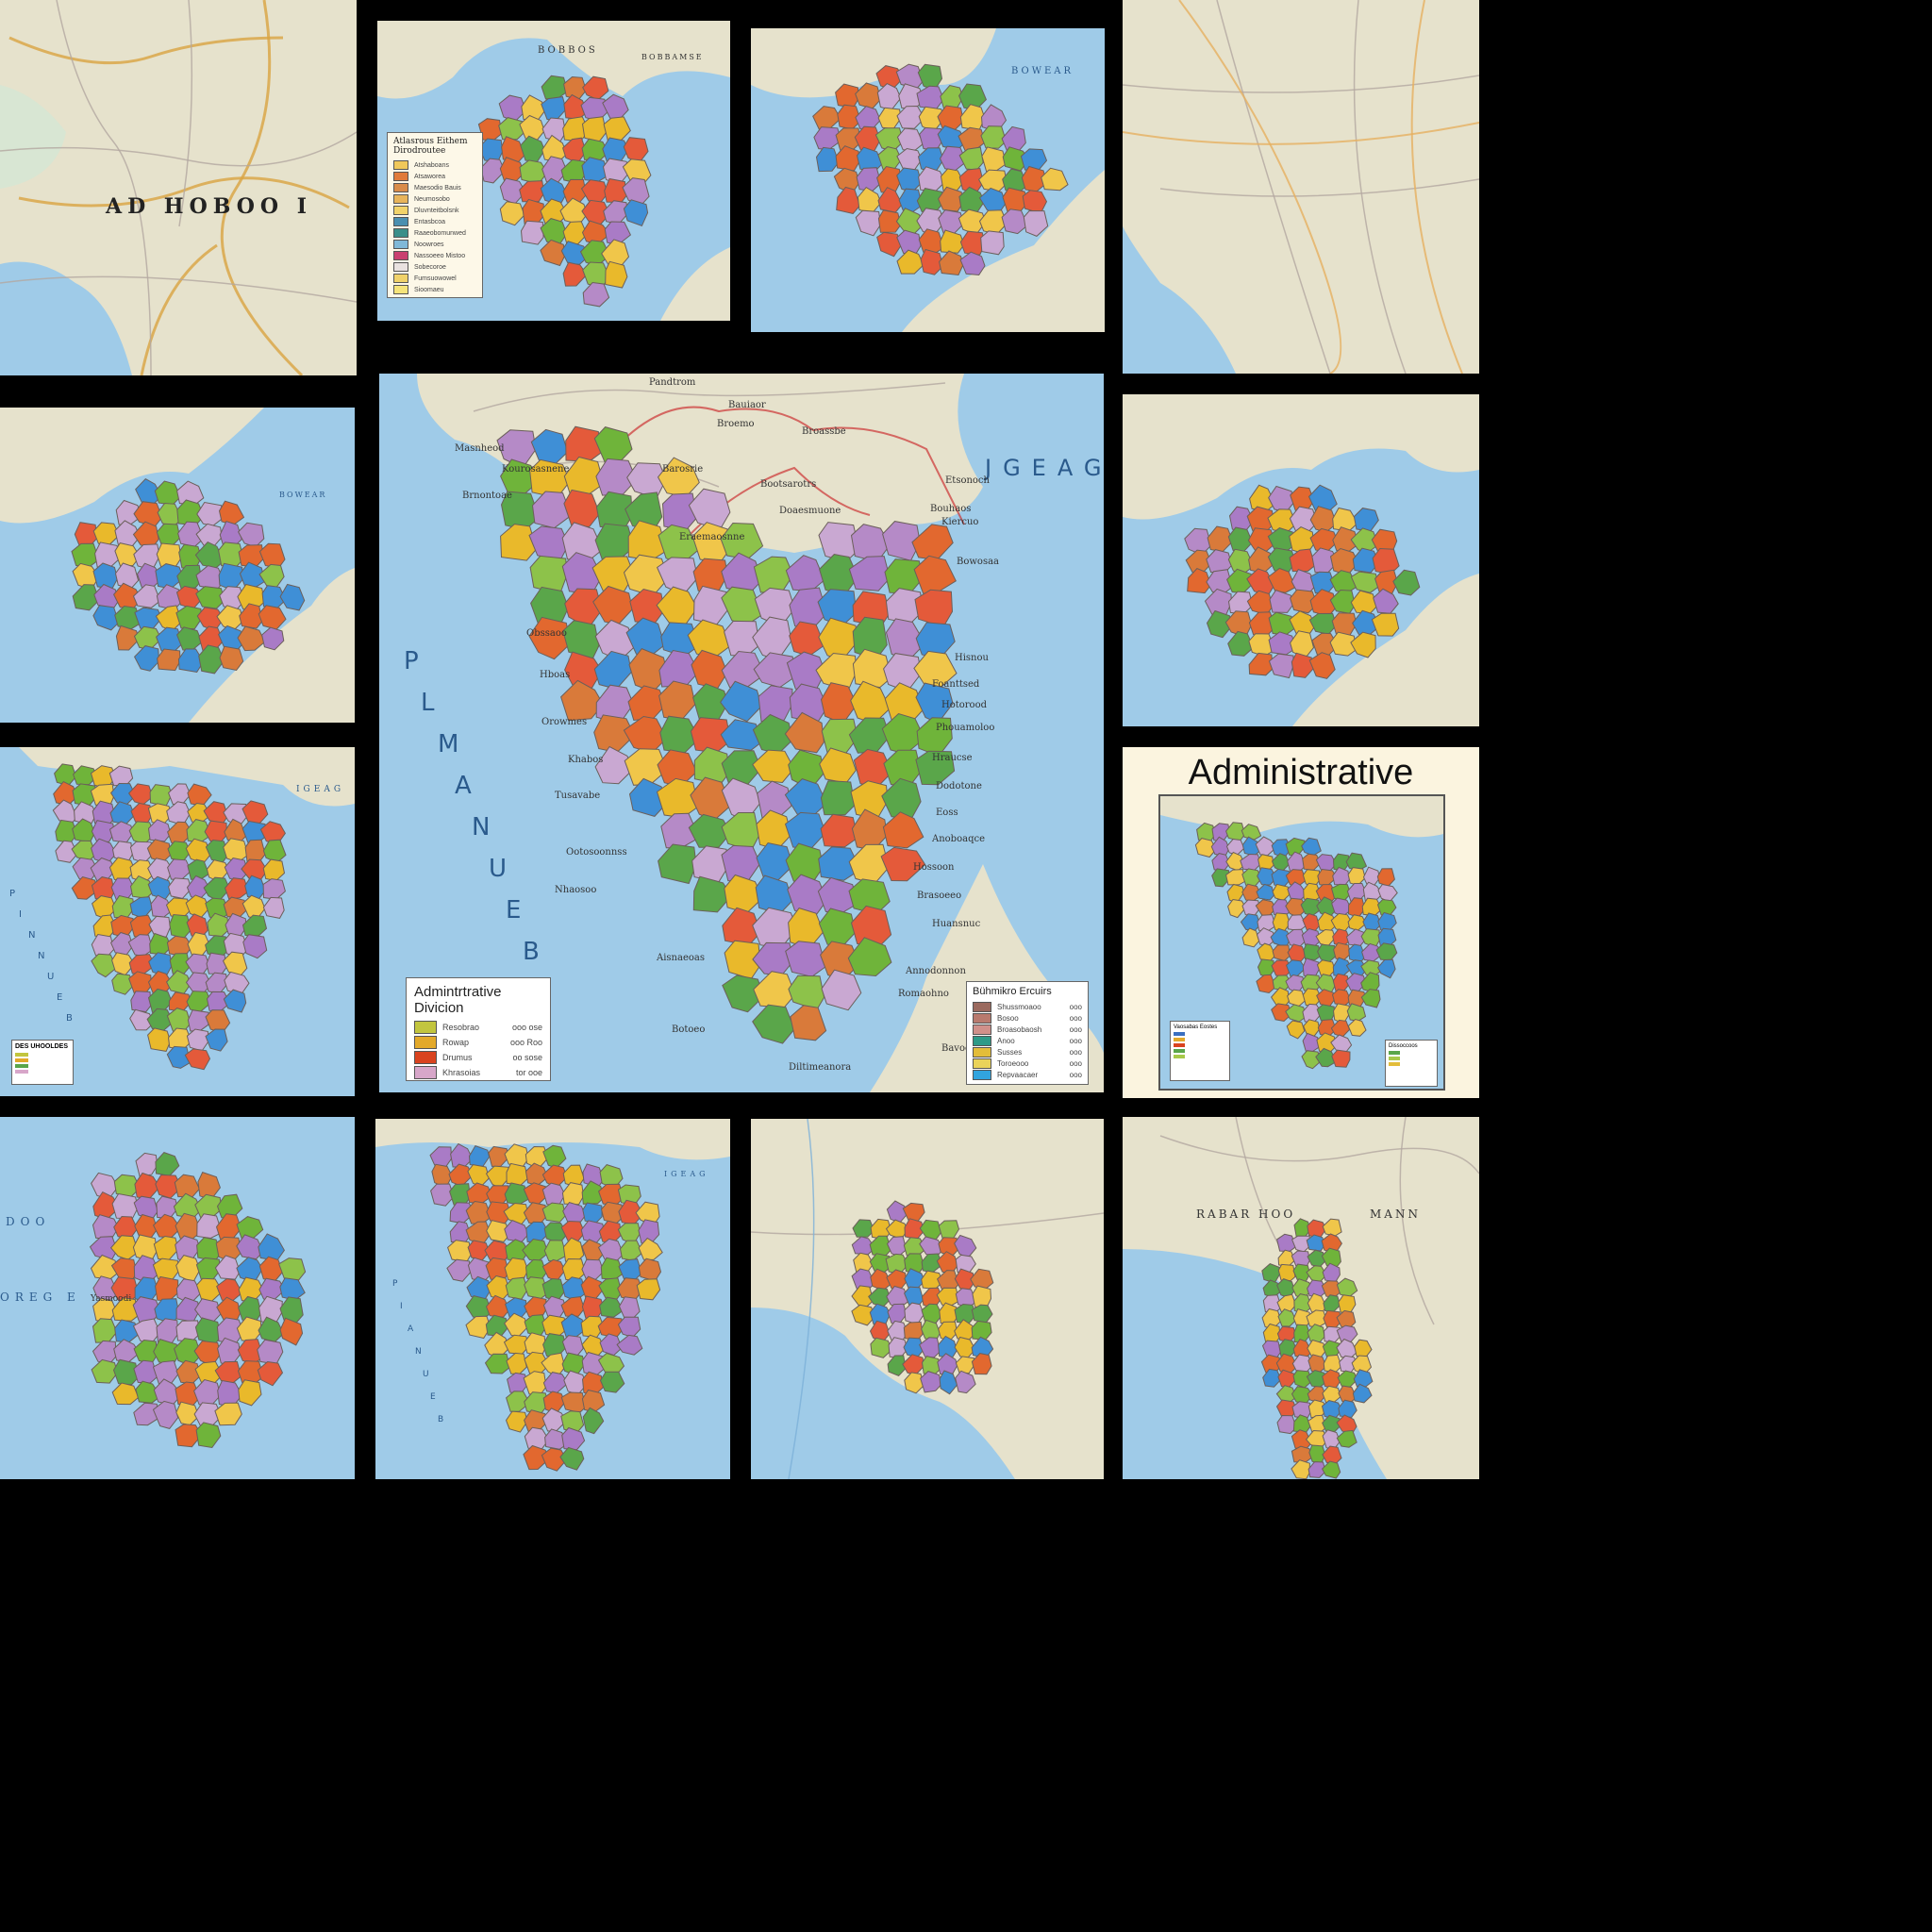 The width and height of the screenshot is (1932, 1932). Describe the element at coordinates (552, 1299) in the screenshot. I see `map-tile-peninsula-south: IGEAG P I A N U E B` at that location.